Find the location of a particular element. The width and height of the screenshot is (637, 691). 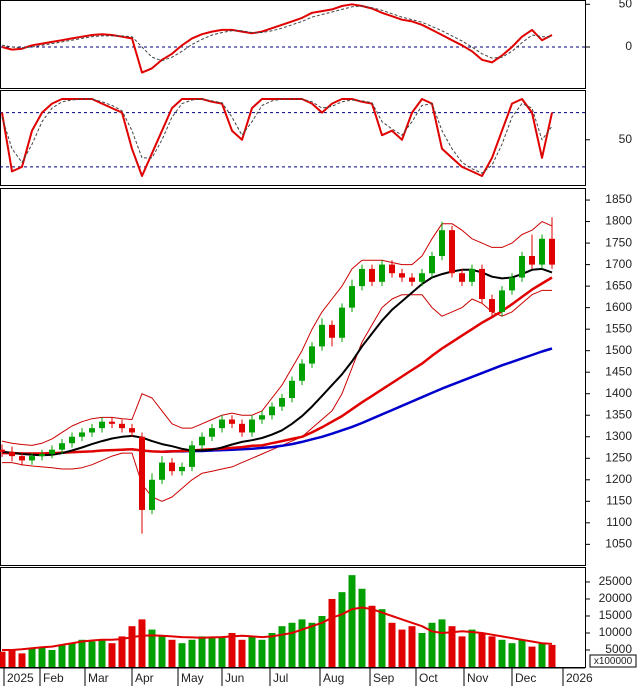

x-tick-label: Dec is located at coordinates (525, 678).